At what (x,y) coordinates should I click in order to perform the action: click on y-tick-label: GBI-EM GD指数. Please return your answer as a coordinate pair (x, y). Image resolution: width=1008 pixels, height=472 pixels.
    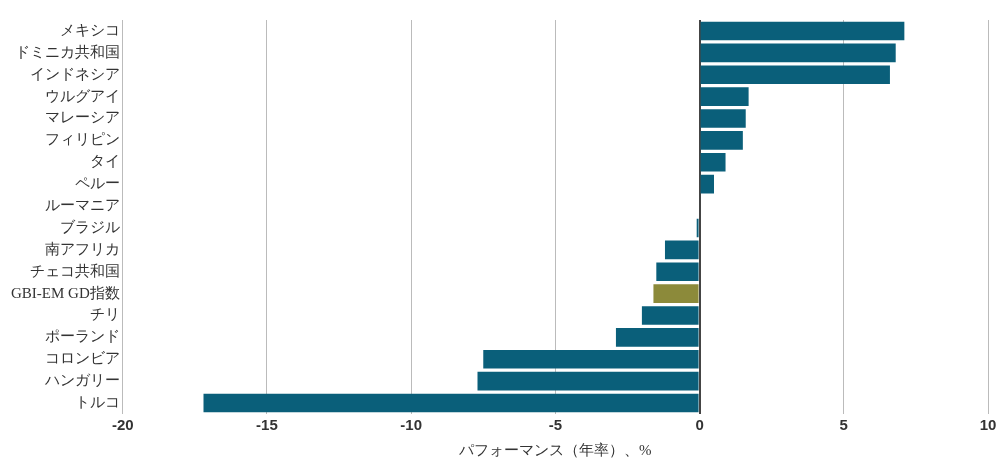
    Looking at the image, I should click on (65, 292).